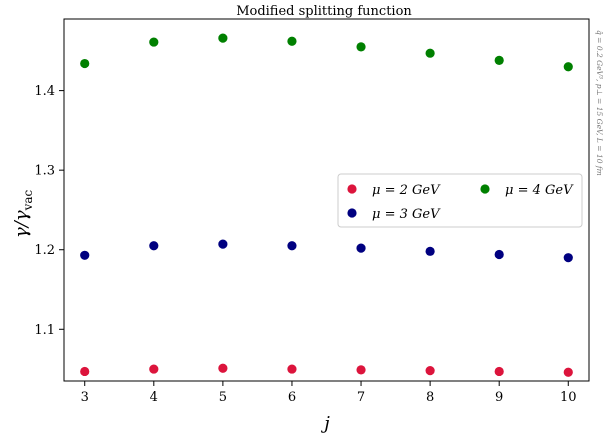 The image size is (613, 436). I want to click on chart-title: Modified splitting function, so click(324, 11).